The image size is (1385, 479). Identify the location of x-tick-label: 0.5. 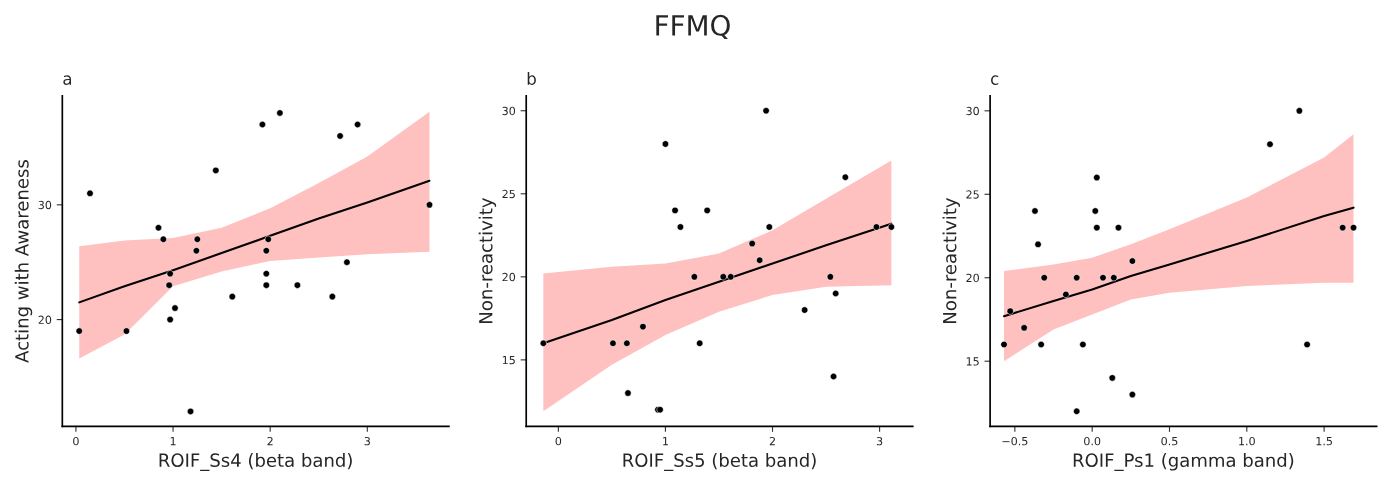
(1169, 441).